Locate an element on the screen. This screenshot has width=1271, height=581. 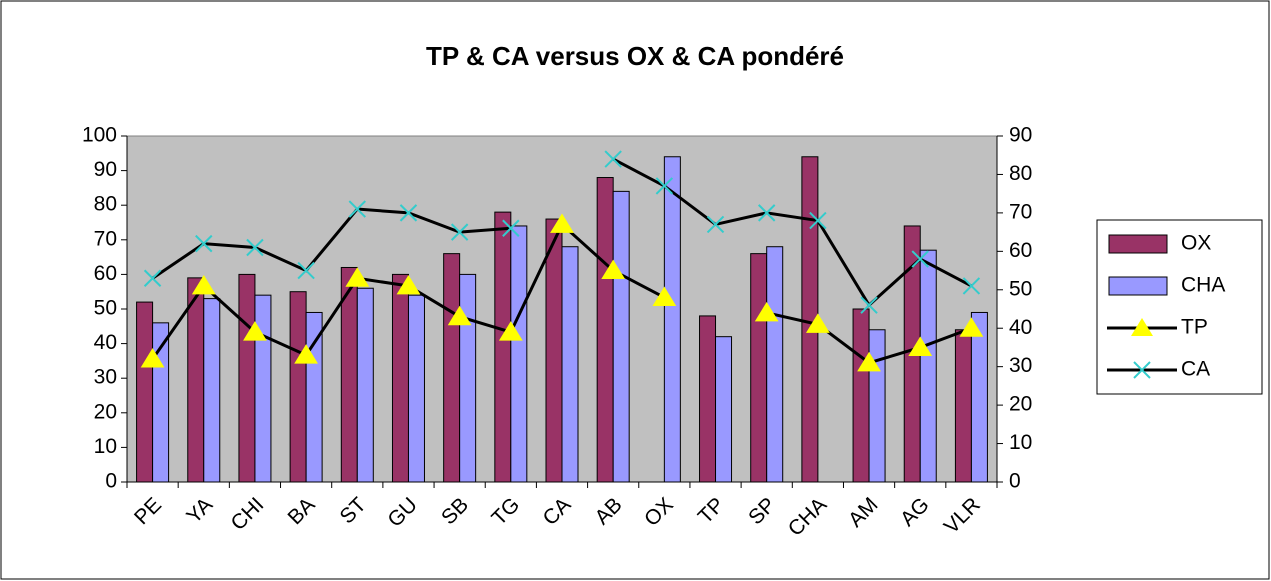
y2-tick-label: 90 is located at coordinates (1020, 135).